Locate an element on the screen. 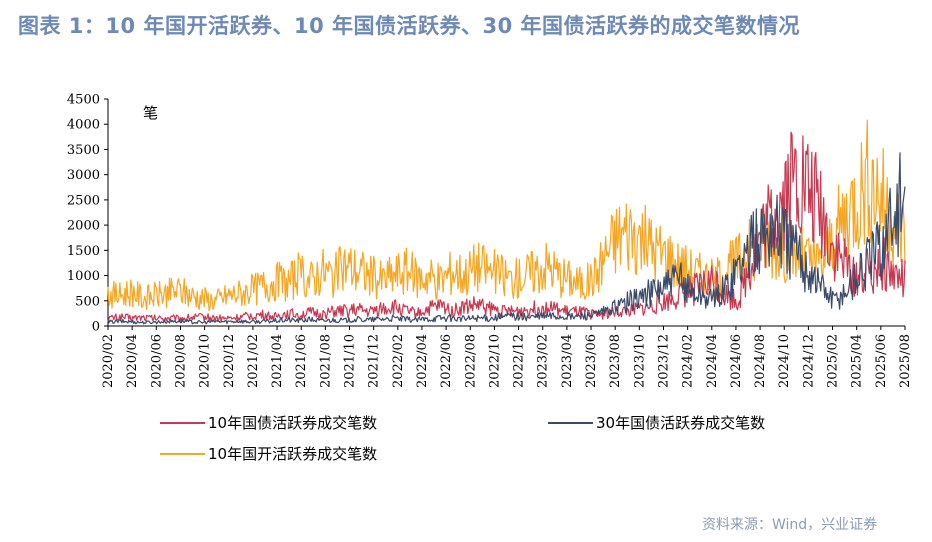  x-tick-label: 2021/04 is located at coordinates (277, 361).